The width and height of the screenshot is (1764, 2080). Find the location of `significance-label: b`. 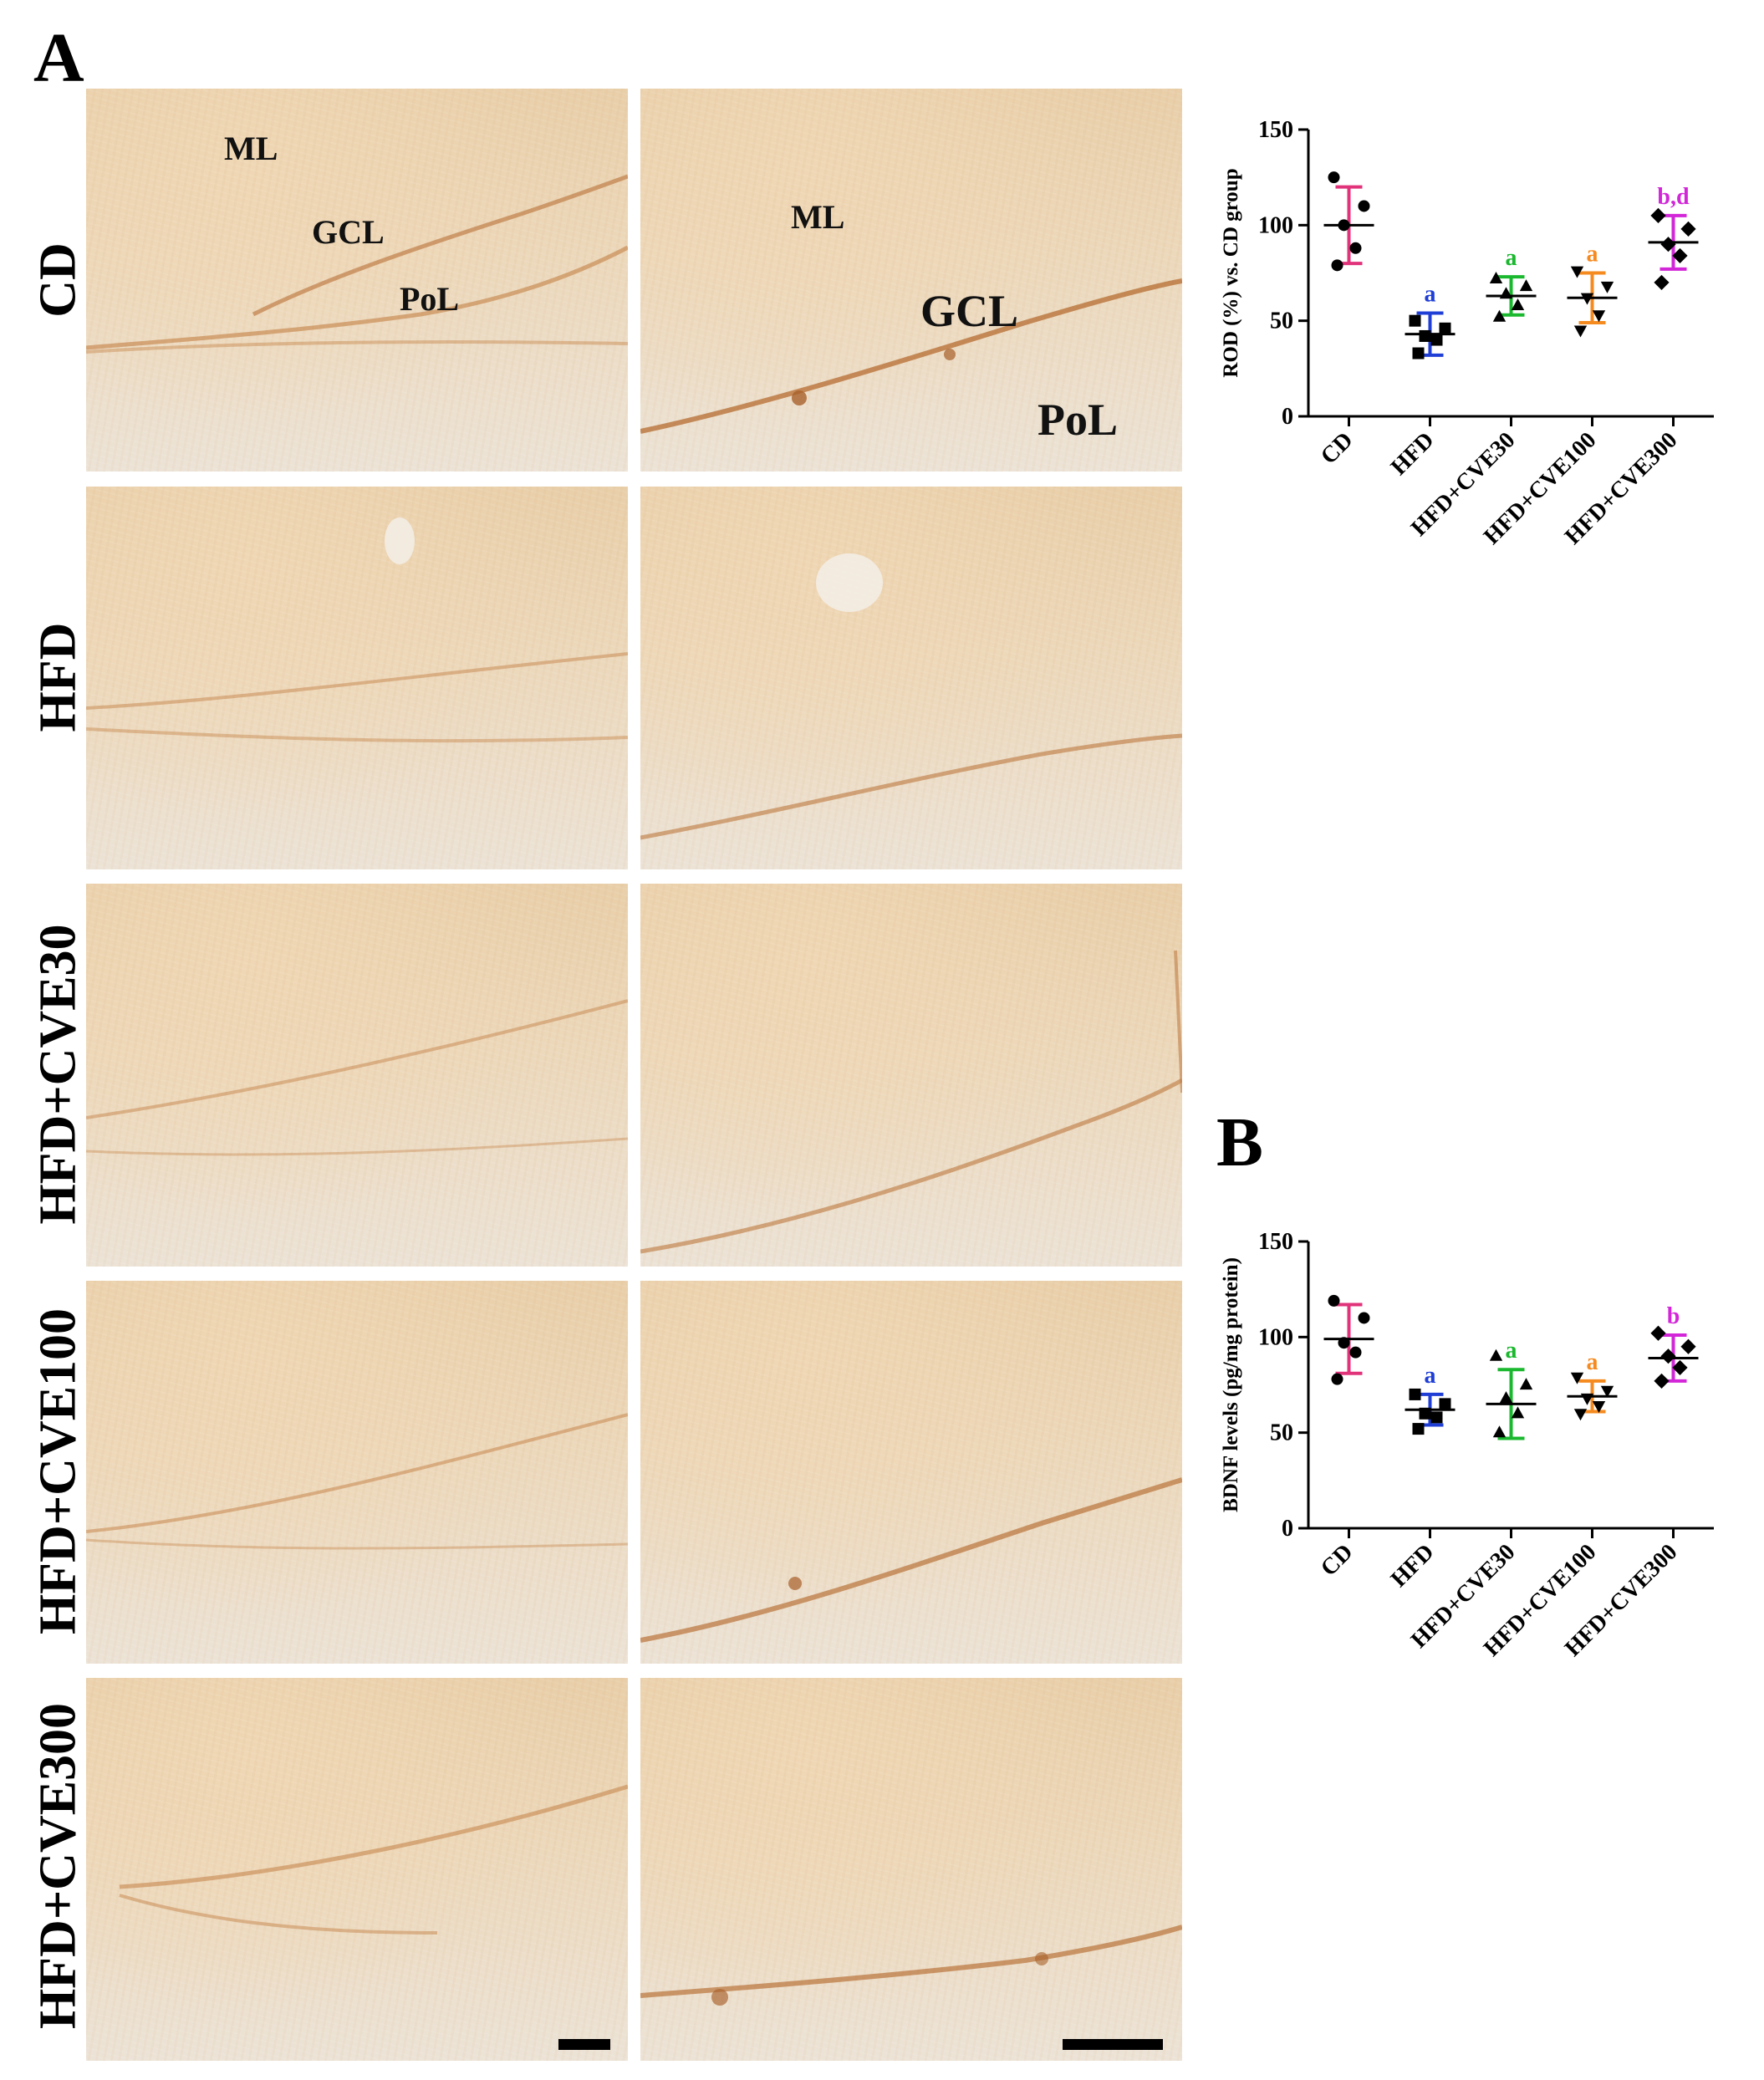

significance-label: b is located at coordinates (1673, 1316).